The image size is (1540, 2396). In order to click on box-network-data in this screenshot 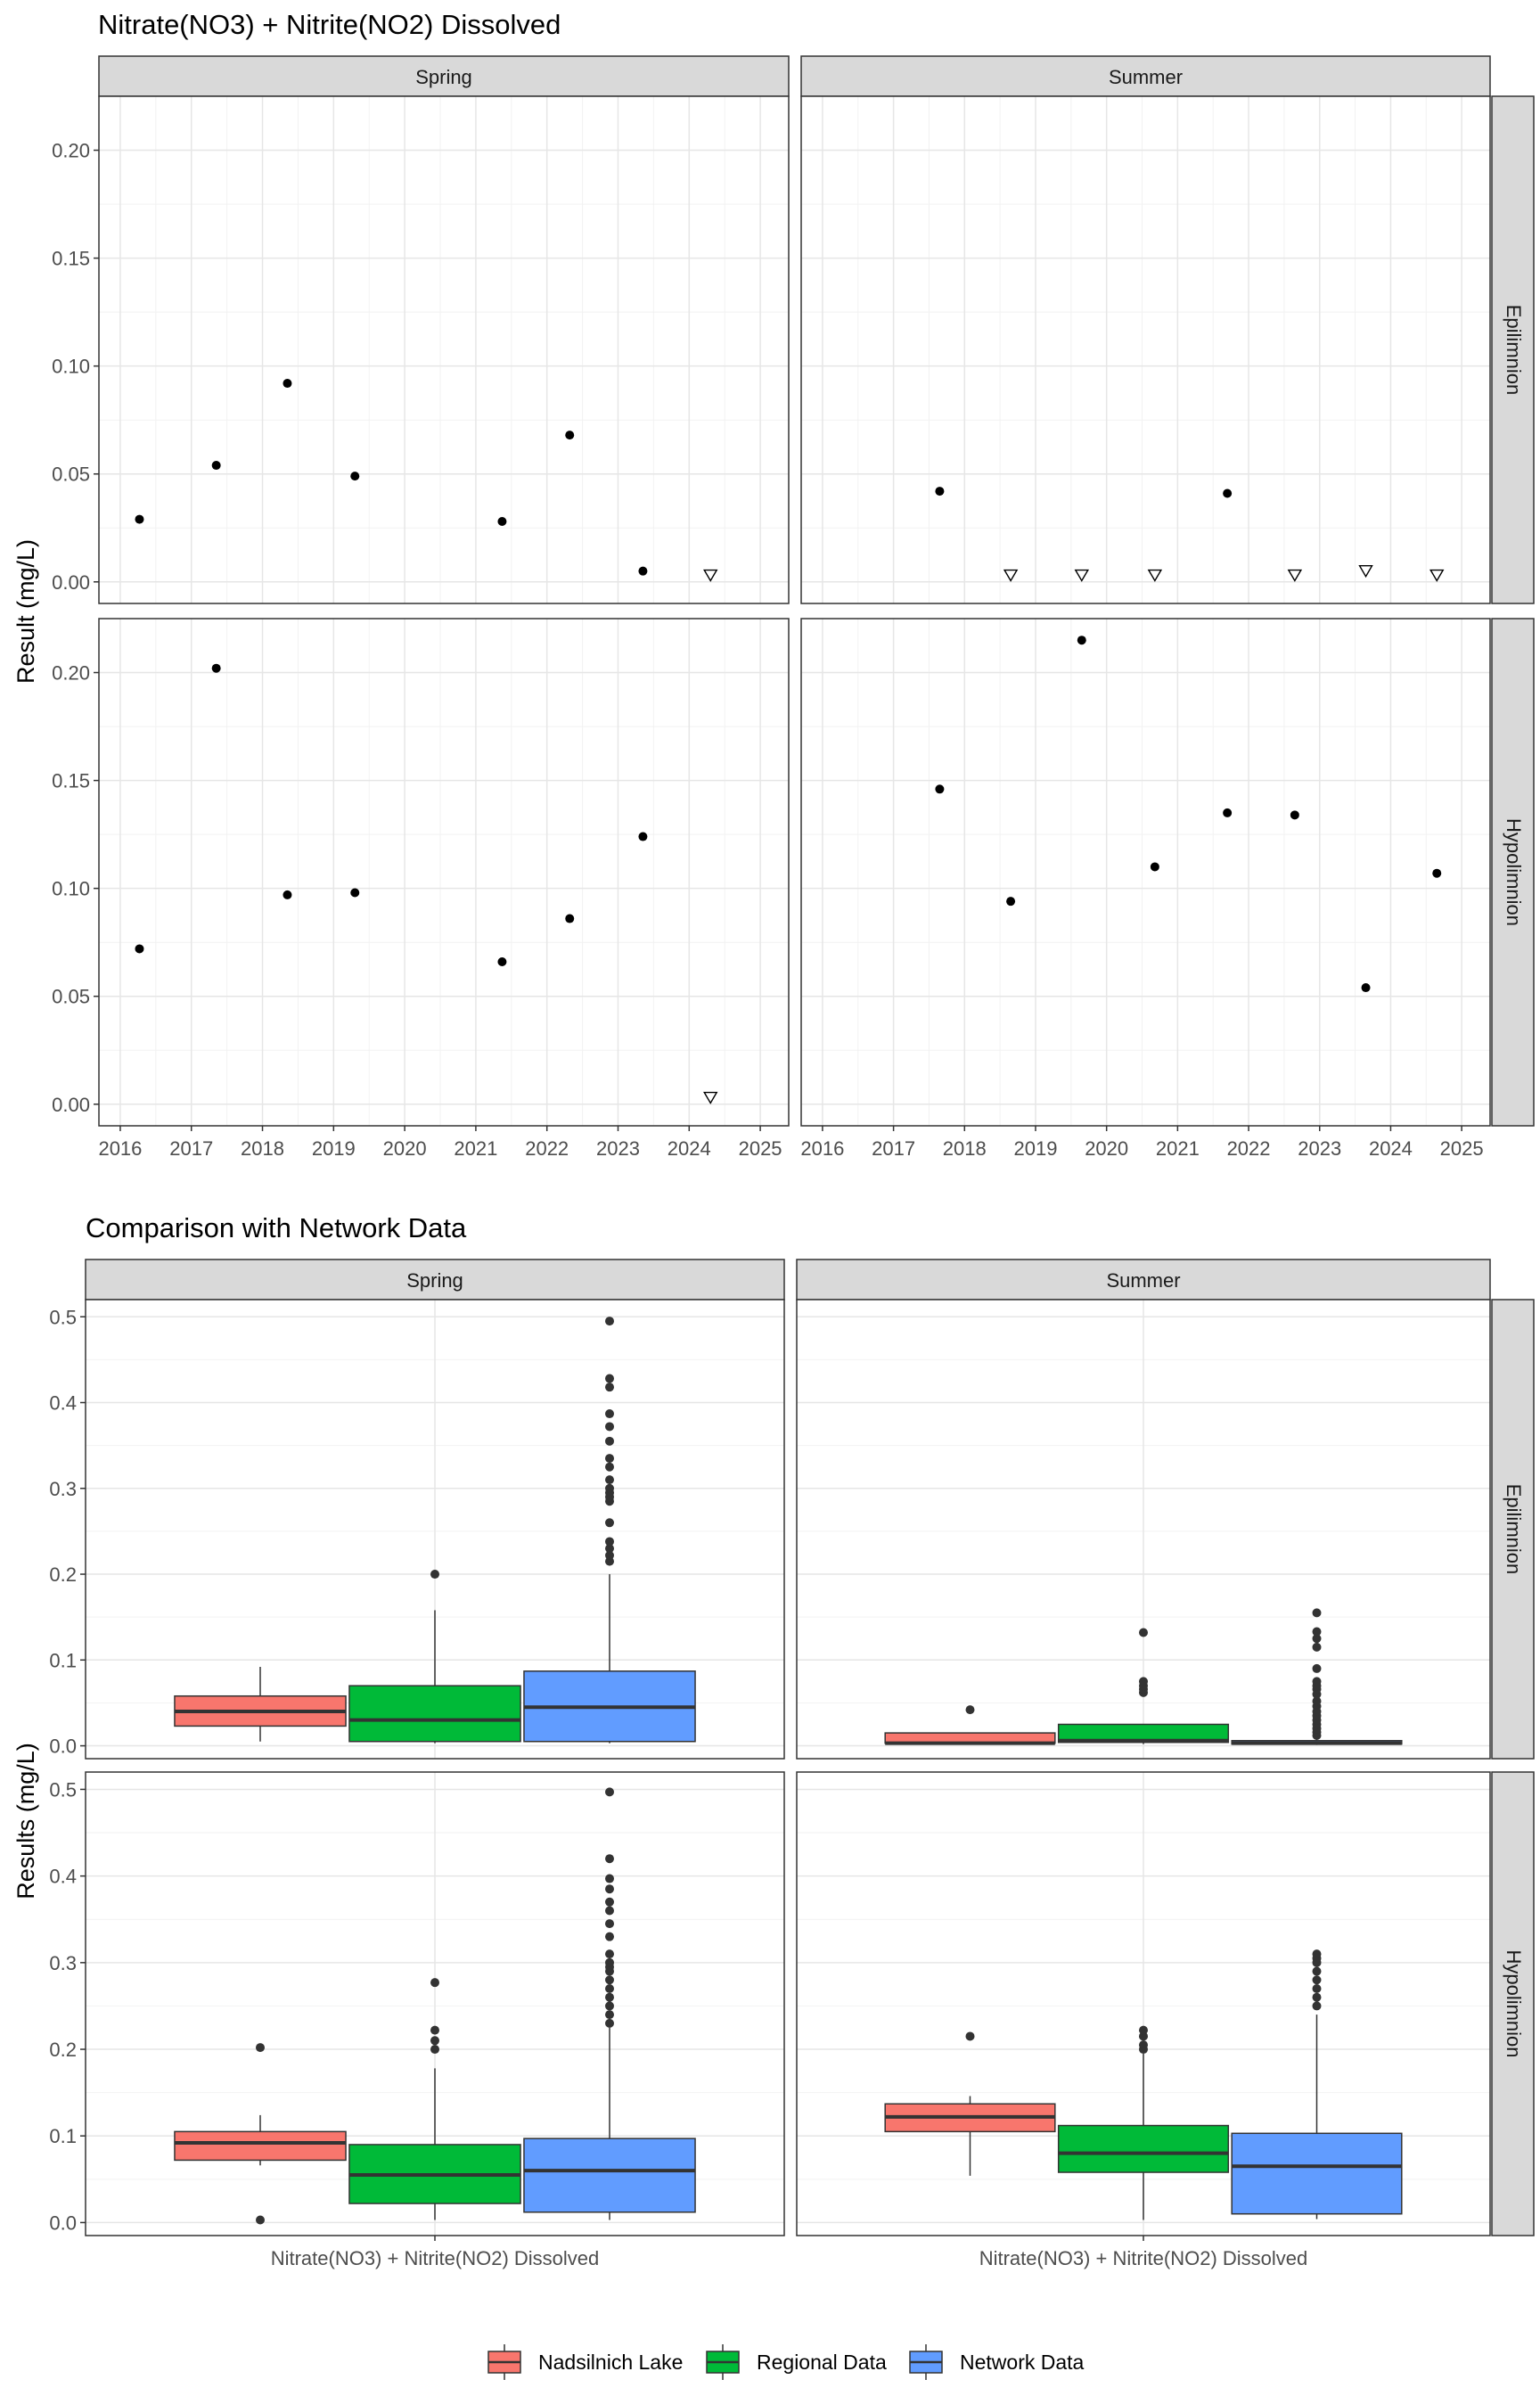, I will do `click(1317, 2084)`.